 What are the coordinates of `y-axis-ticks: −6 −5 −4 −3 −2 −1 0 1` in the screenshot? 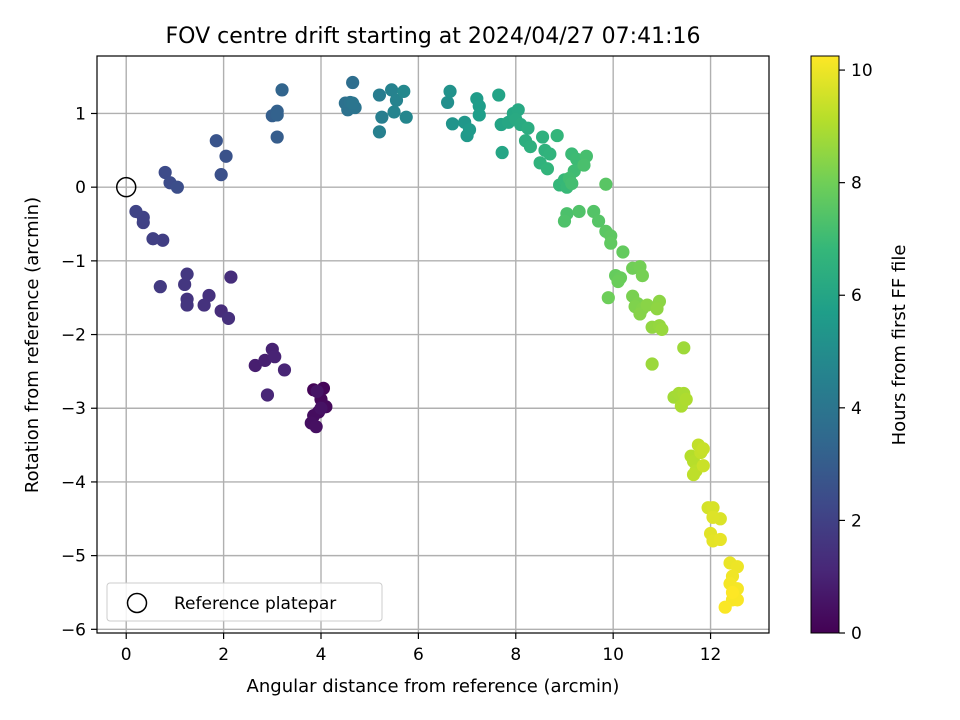 It's located at (79, 372).